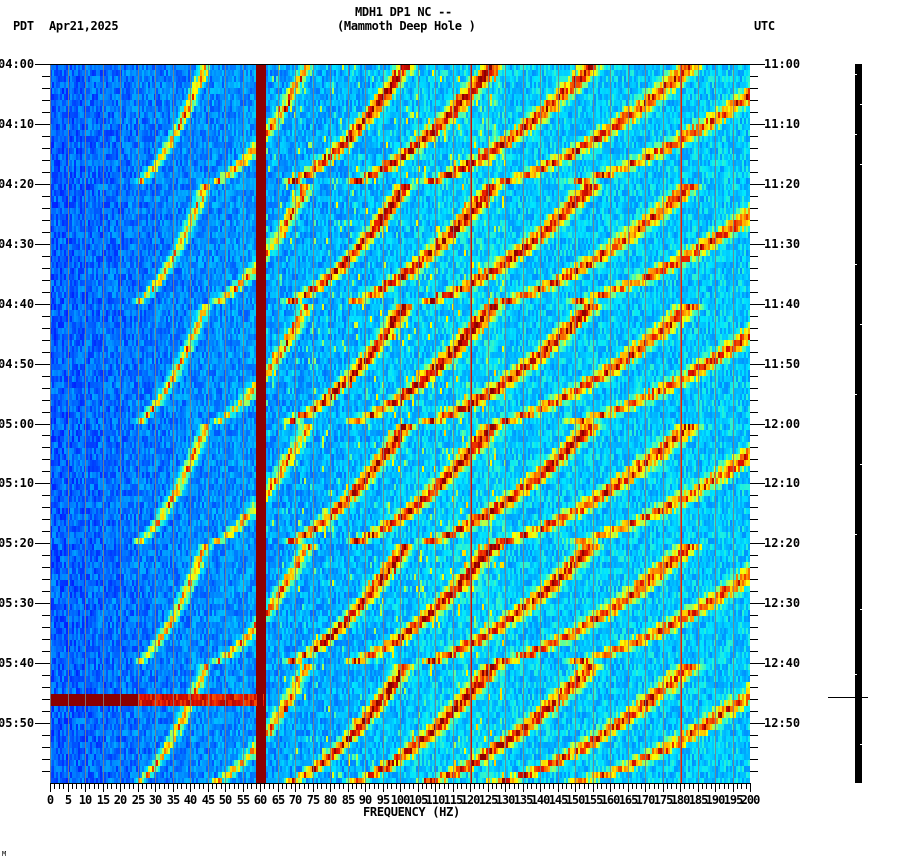 The width and height of the screenshot is (902, 864). I want to click on date-label: Apr21,2025, so click(84, 26).